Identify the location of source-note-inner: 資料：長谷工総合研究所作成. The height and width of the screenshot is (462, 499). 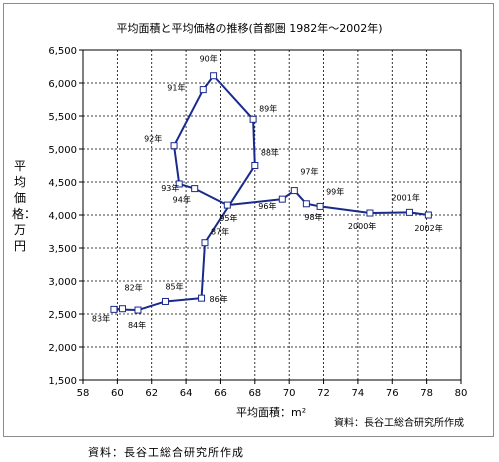
(399, 423).